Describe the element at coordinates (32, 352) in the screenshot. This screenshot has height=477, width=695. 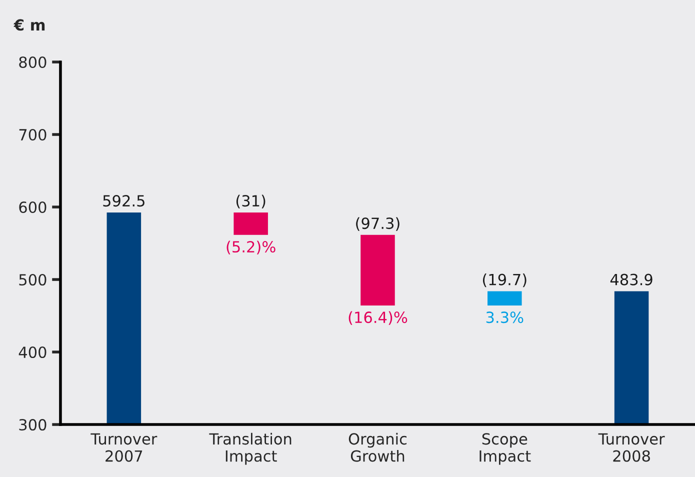
I see `y-tick-label: 400` at that location.